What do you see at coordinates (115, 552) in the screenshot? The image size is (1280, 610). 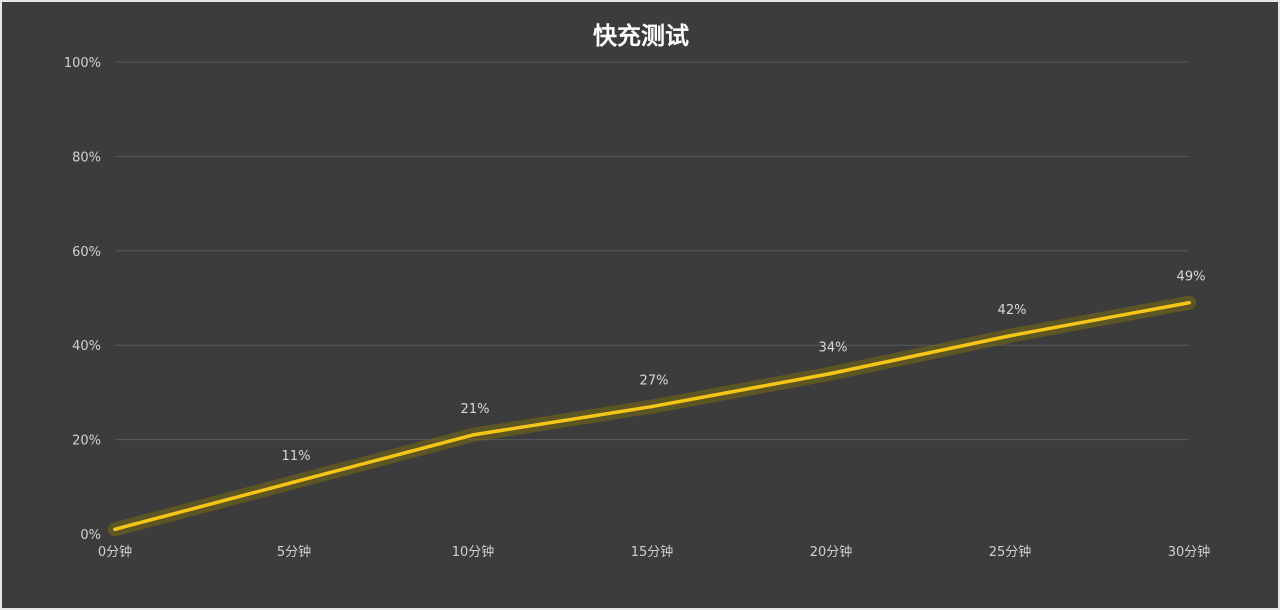 I see `x-tick-label: 0分钟` at bounding box center [115, 552].